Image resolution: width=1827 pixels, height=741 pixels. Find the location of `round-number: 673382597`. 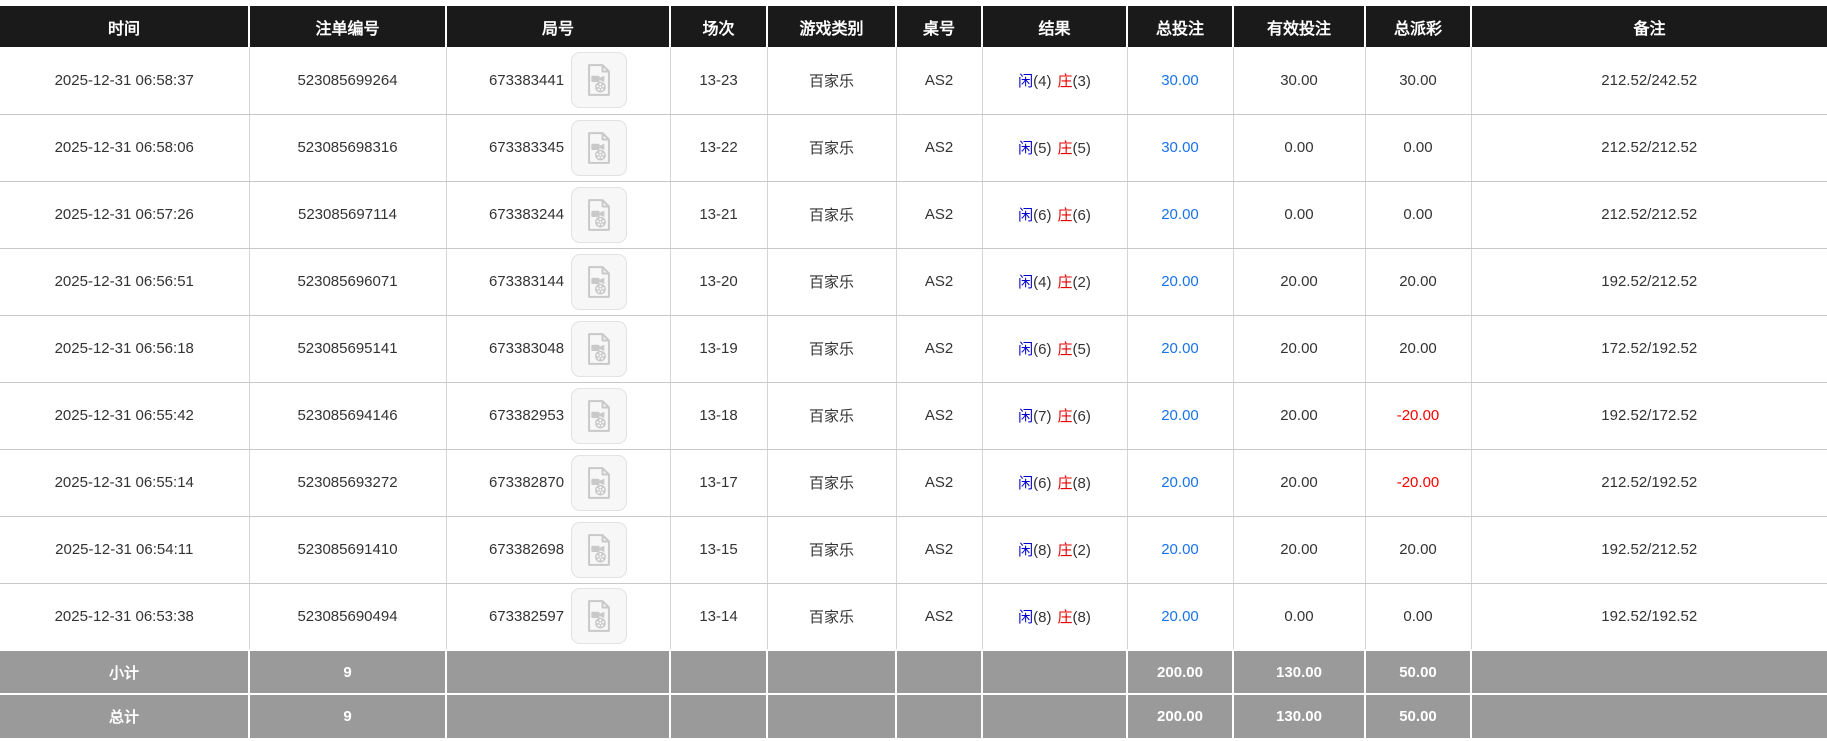

round-number: 673382597 is located at coordinates (526, 616).